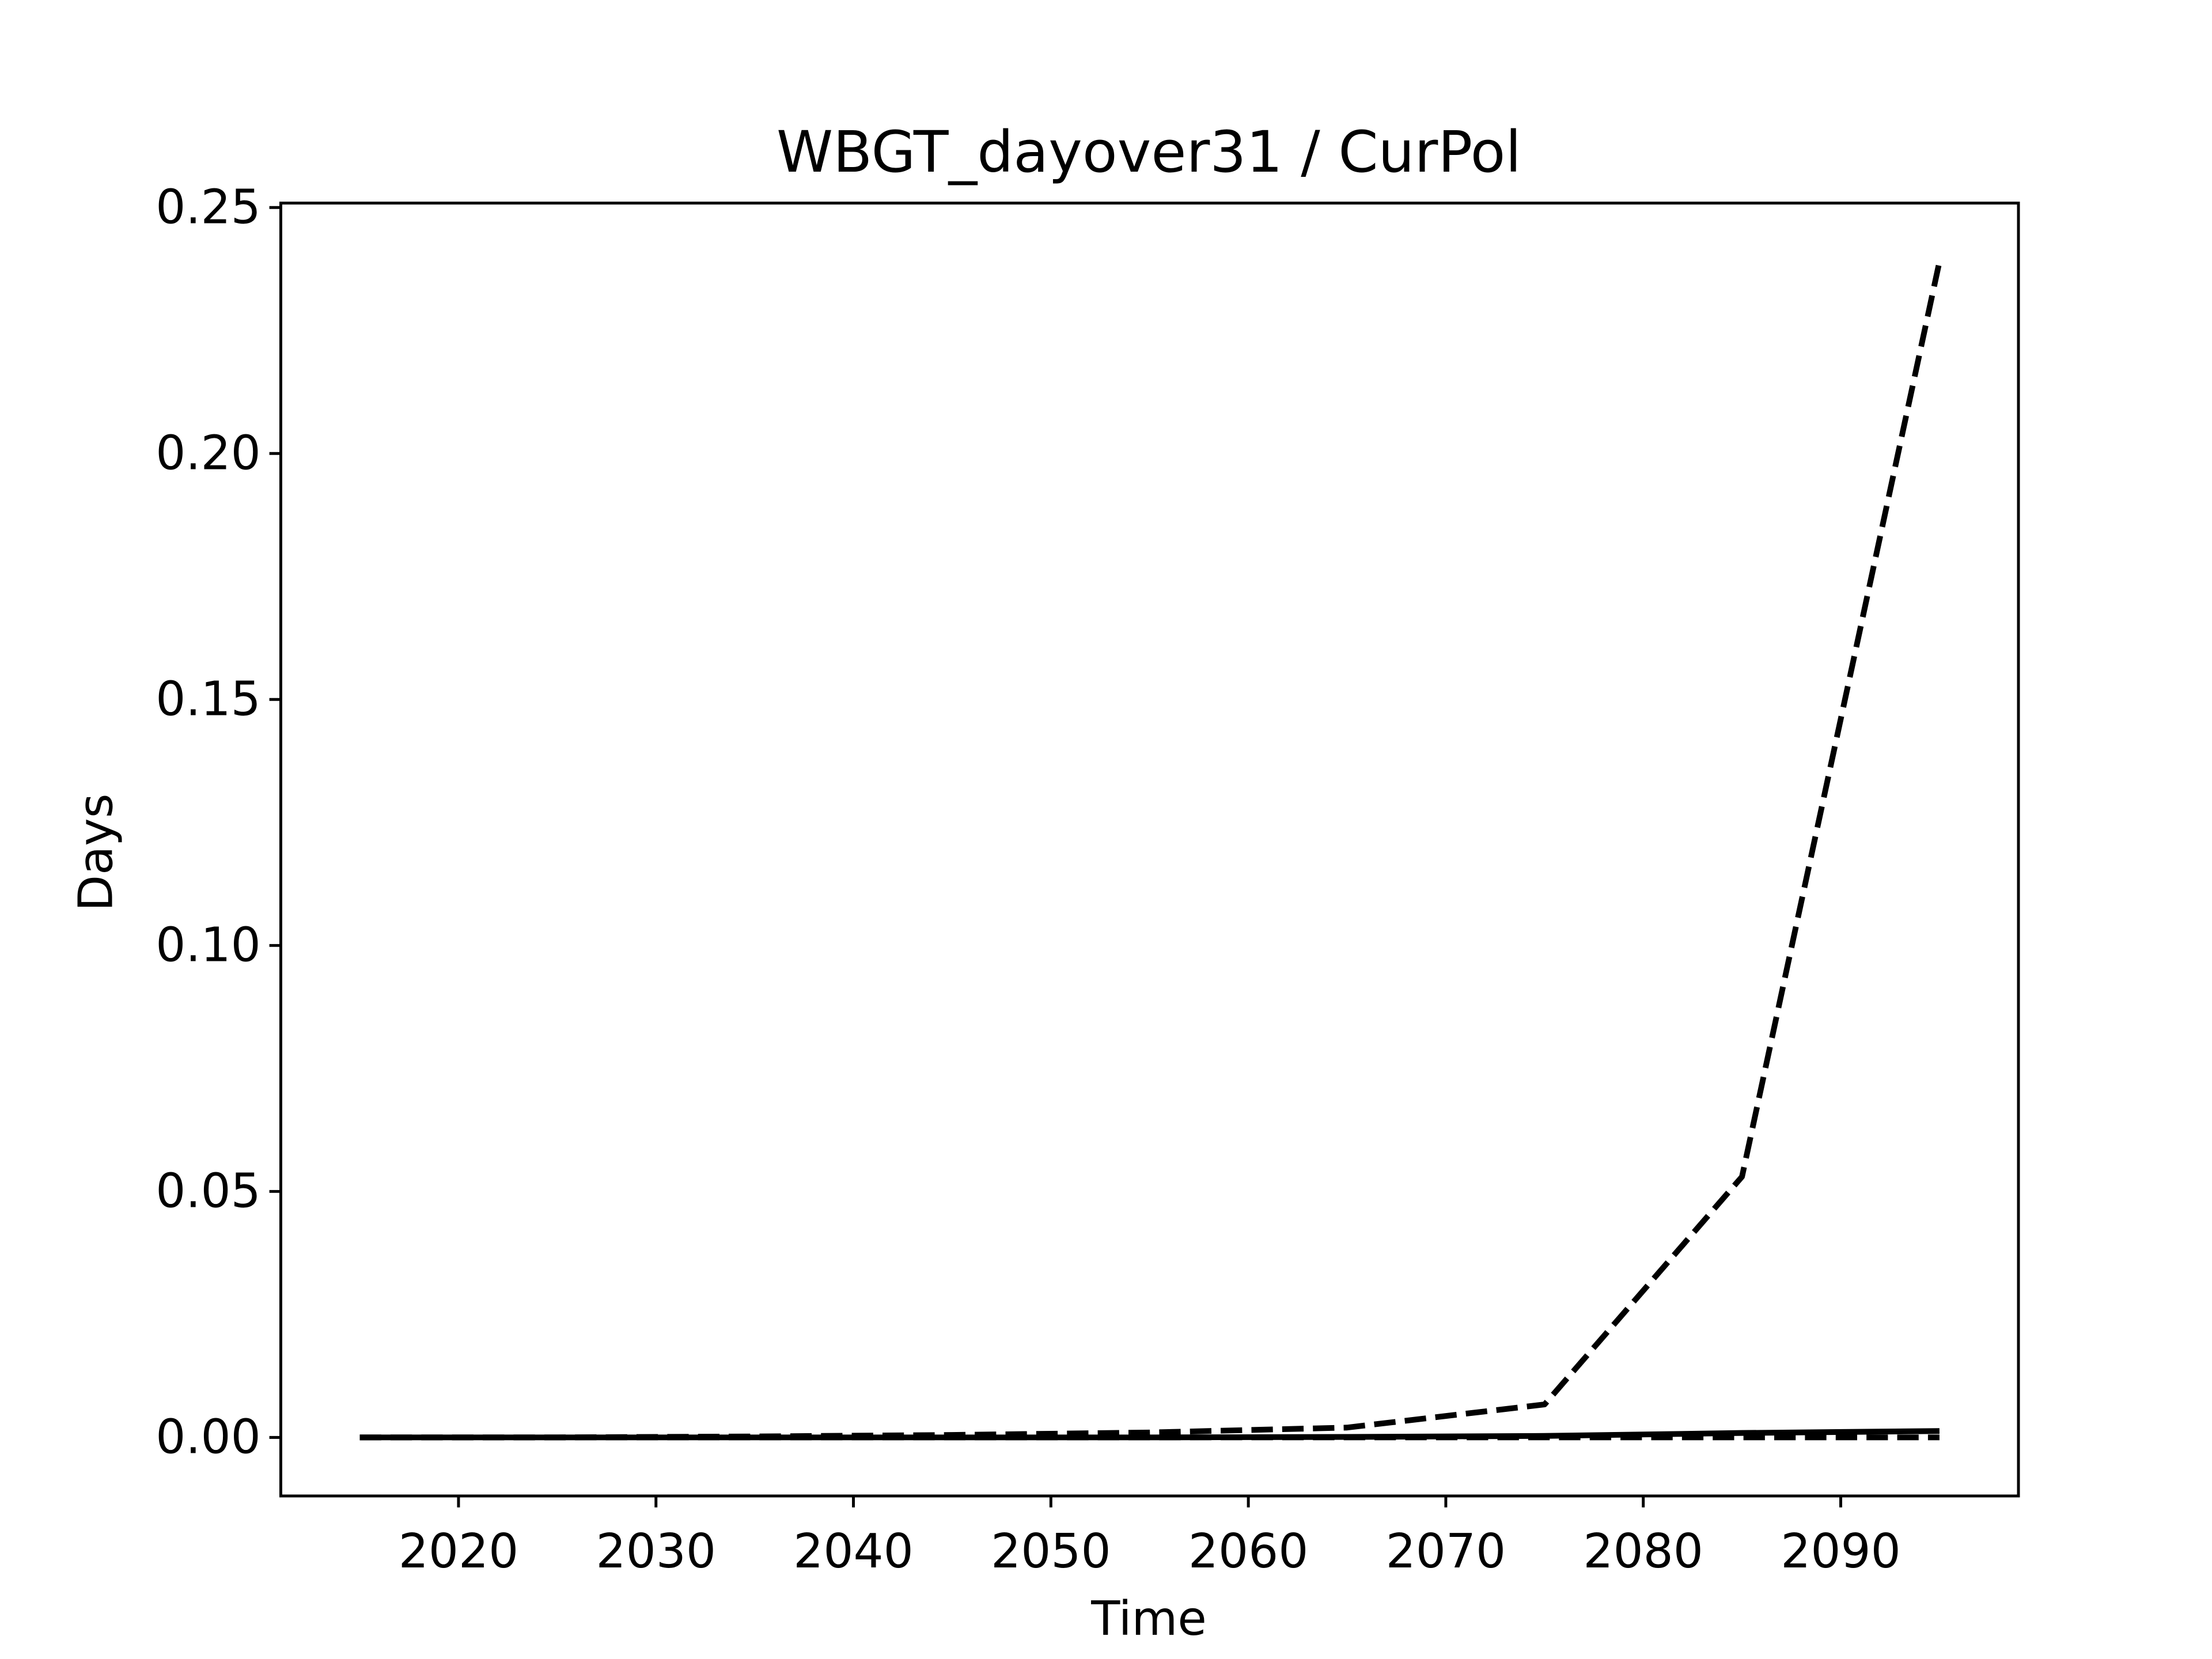 Image resolution: width=2212 pixels, height=1659 pixels. What do you see at coordinates (1149, 152) in the screenshot?
I see `chart-title: WBGT_dayover31 / CurPol` at bounding box center [1149, 152].